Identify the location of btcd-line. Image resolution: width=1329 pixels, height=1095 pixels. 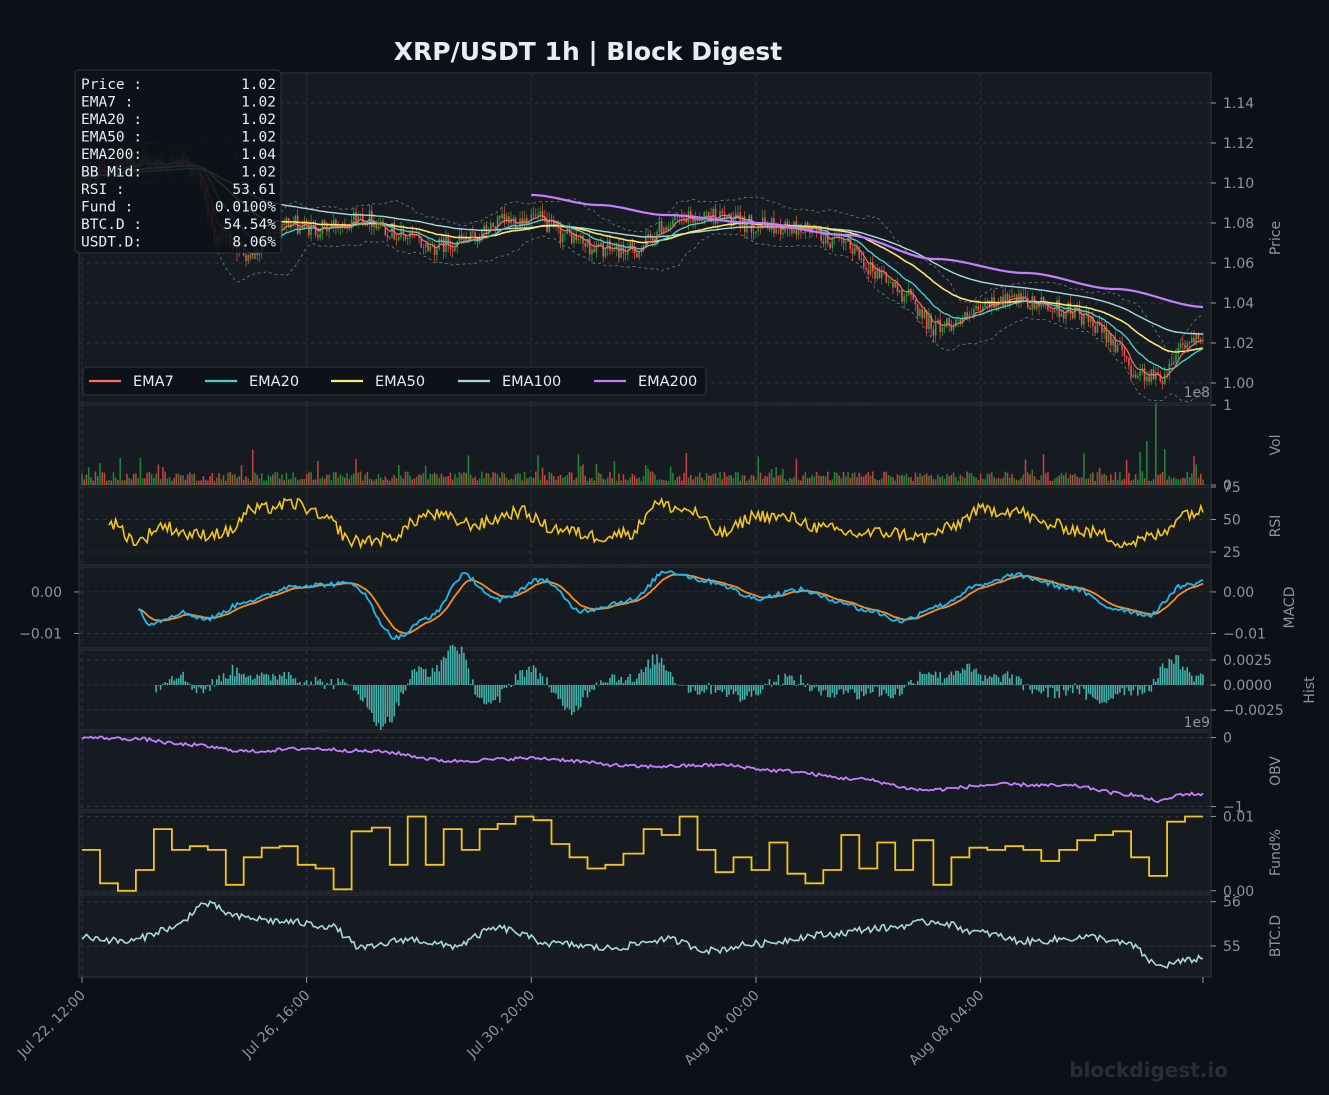
(642, 934).